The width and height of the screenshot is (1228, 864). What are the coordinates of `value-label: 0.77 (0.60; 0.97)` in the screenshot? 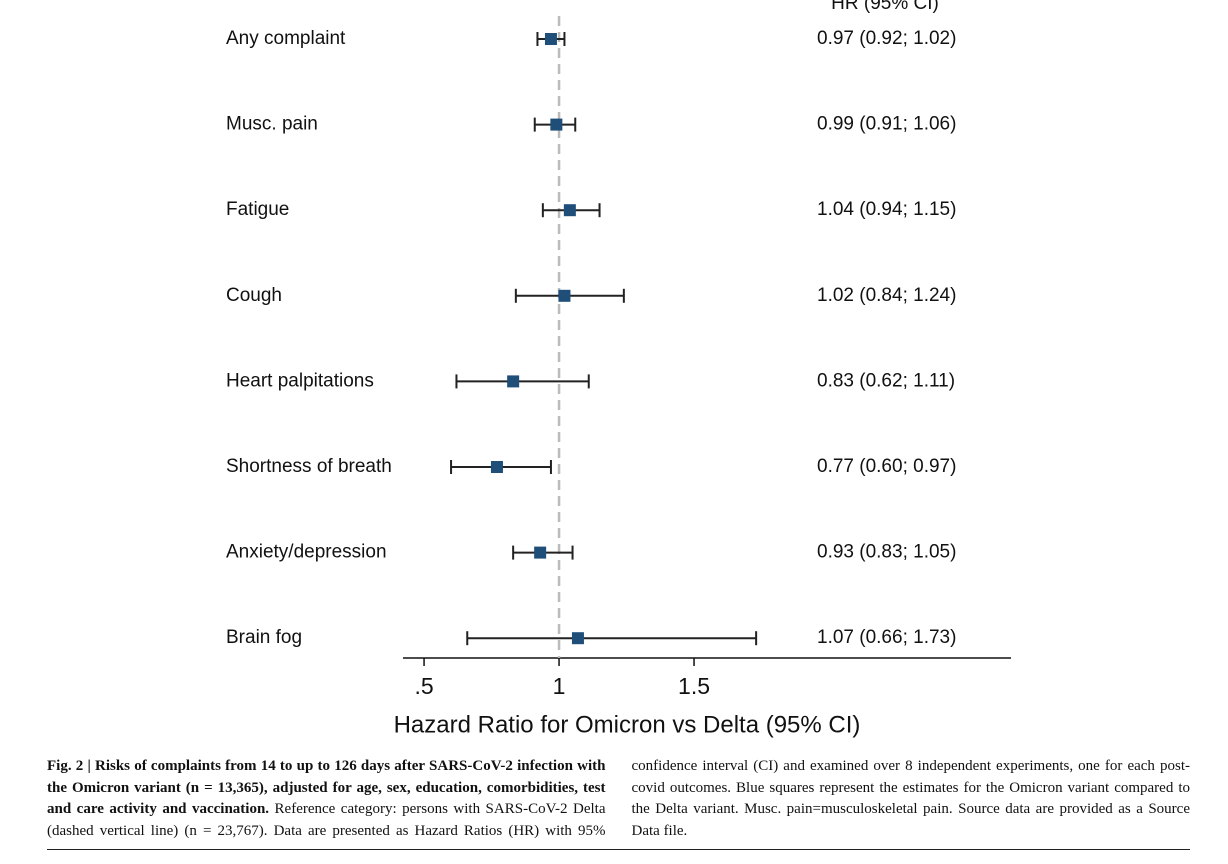 It's located at (886, 466).